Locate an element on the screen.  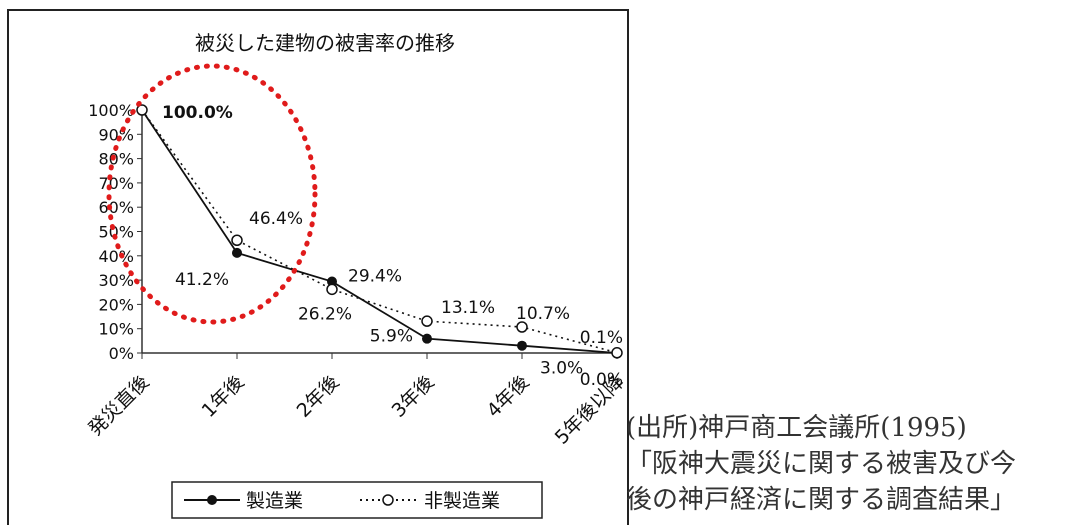
source-line-3: 後の神戸経済に関する調査結果」 is located at coordinates (821, 500).